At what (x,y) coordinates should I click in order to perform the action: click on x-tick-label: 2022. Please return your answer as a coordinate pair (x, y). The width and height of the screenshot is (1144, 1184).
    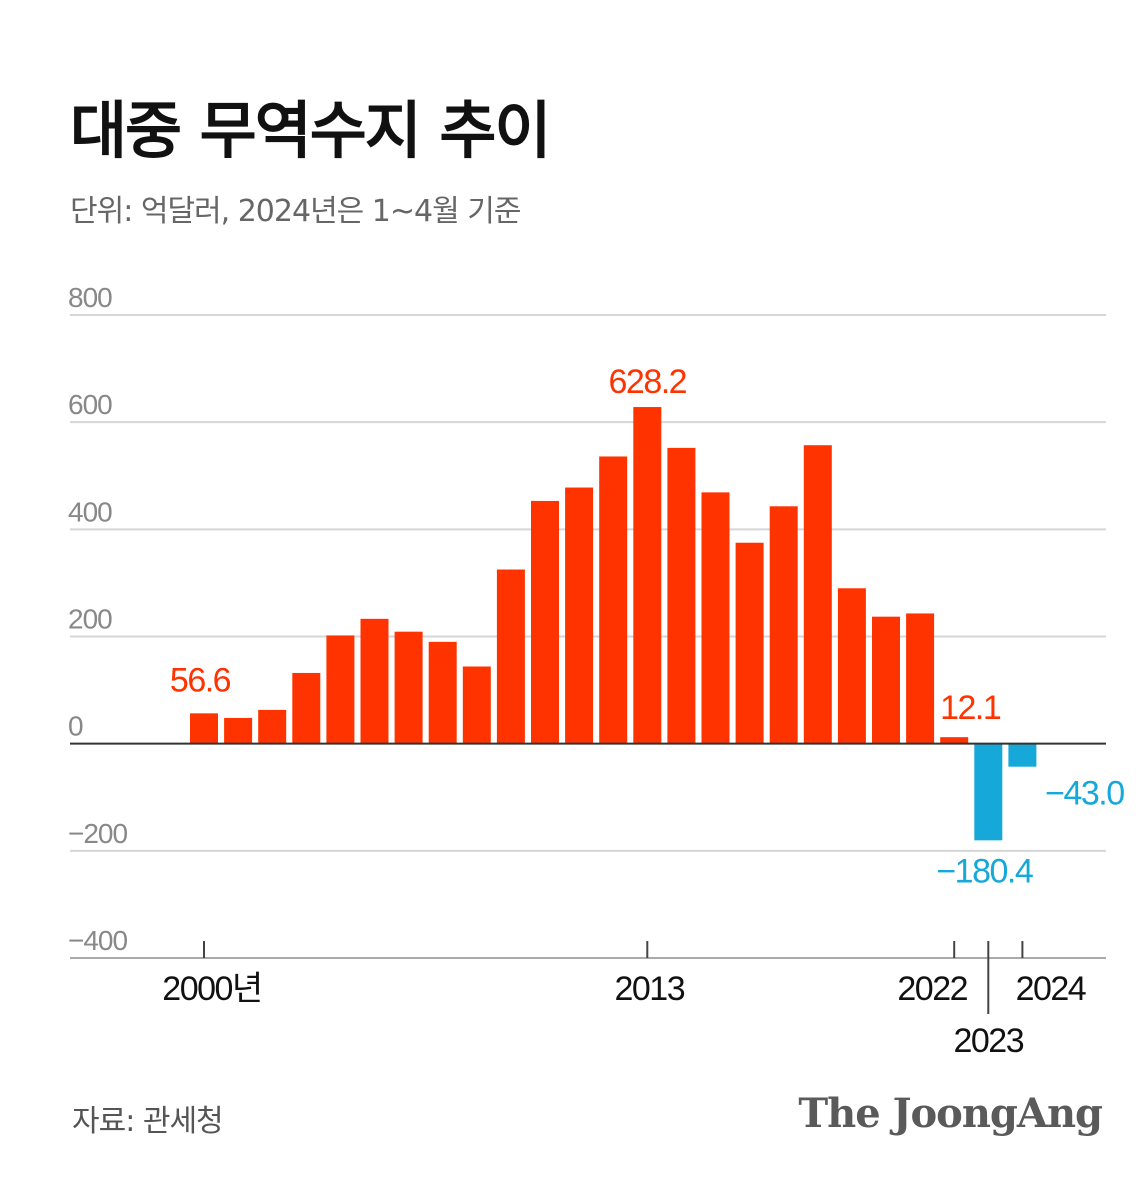
    Looking at the image, I should click on (932, 989).